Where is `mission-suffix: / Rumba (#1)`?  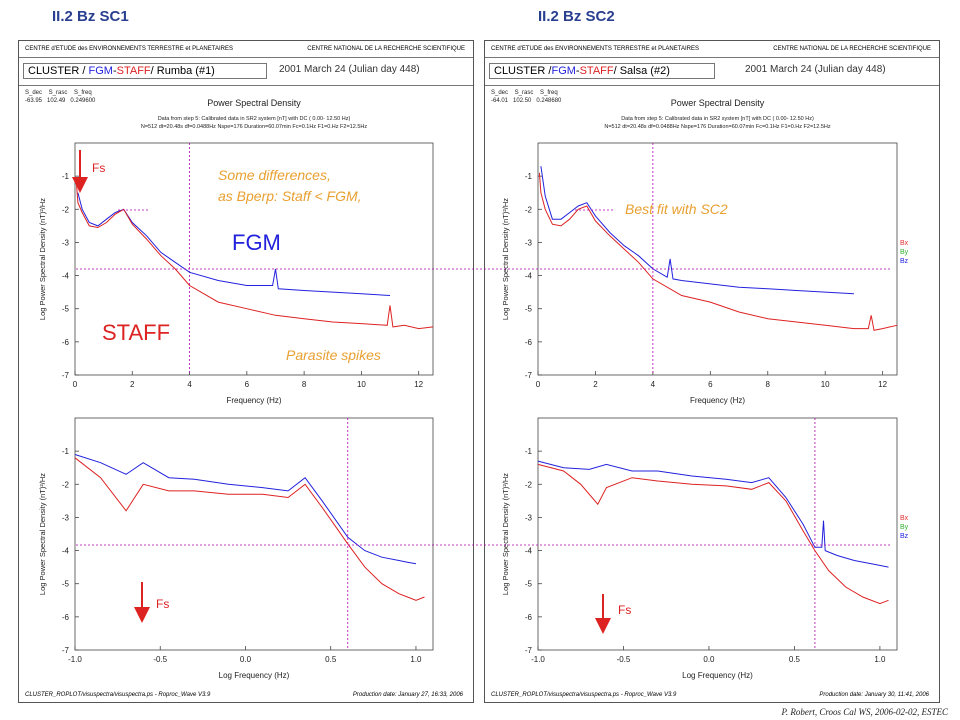 mission-suffix: / Rumba (#1) is located at coordinates (182, 71).